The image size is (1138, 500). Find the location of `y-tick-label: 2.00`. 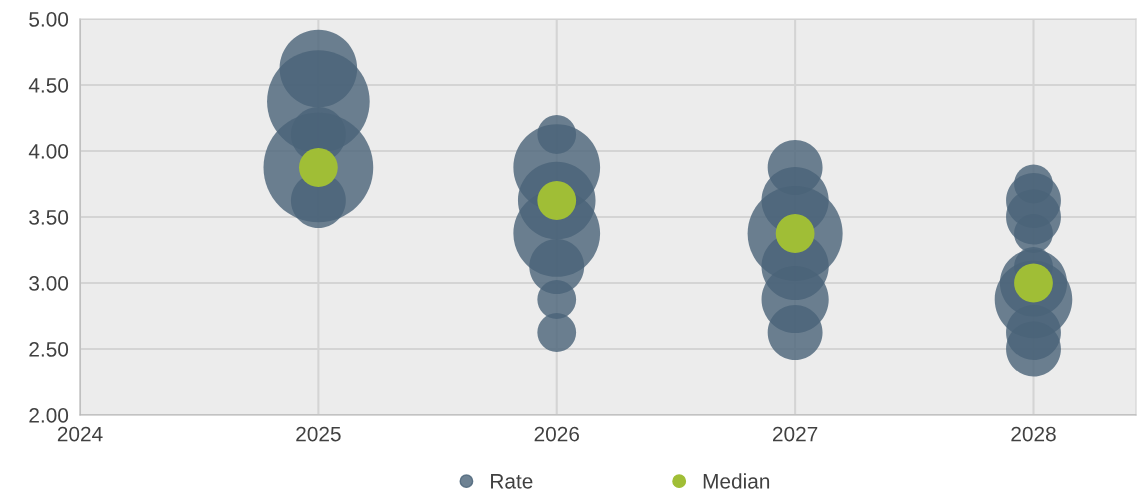

y-tick-label: 2.00 is located at coordinates (49, 415).